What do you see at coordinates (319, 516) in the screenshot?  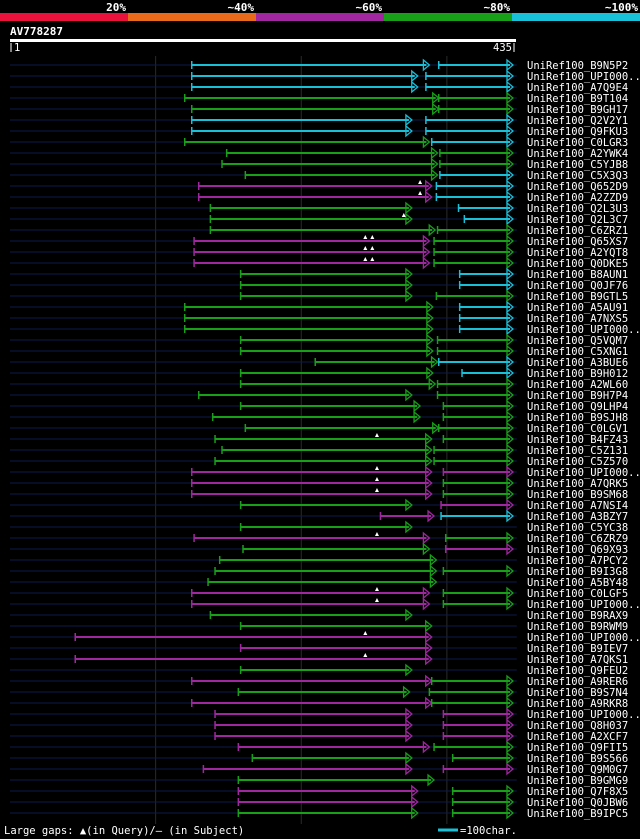 I see `hit-row: UniRef100_A3BZY7` at bounding box center [319, 516].